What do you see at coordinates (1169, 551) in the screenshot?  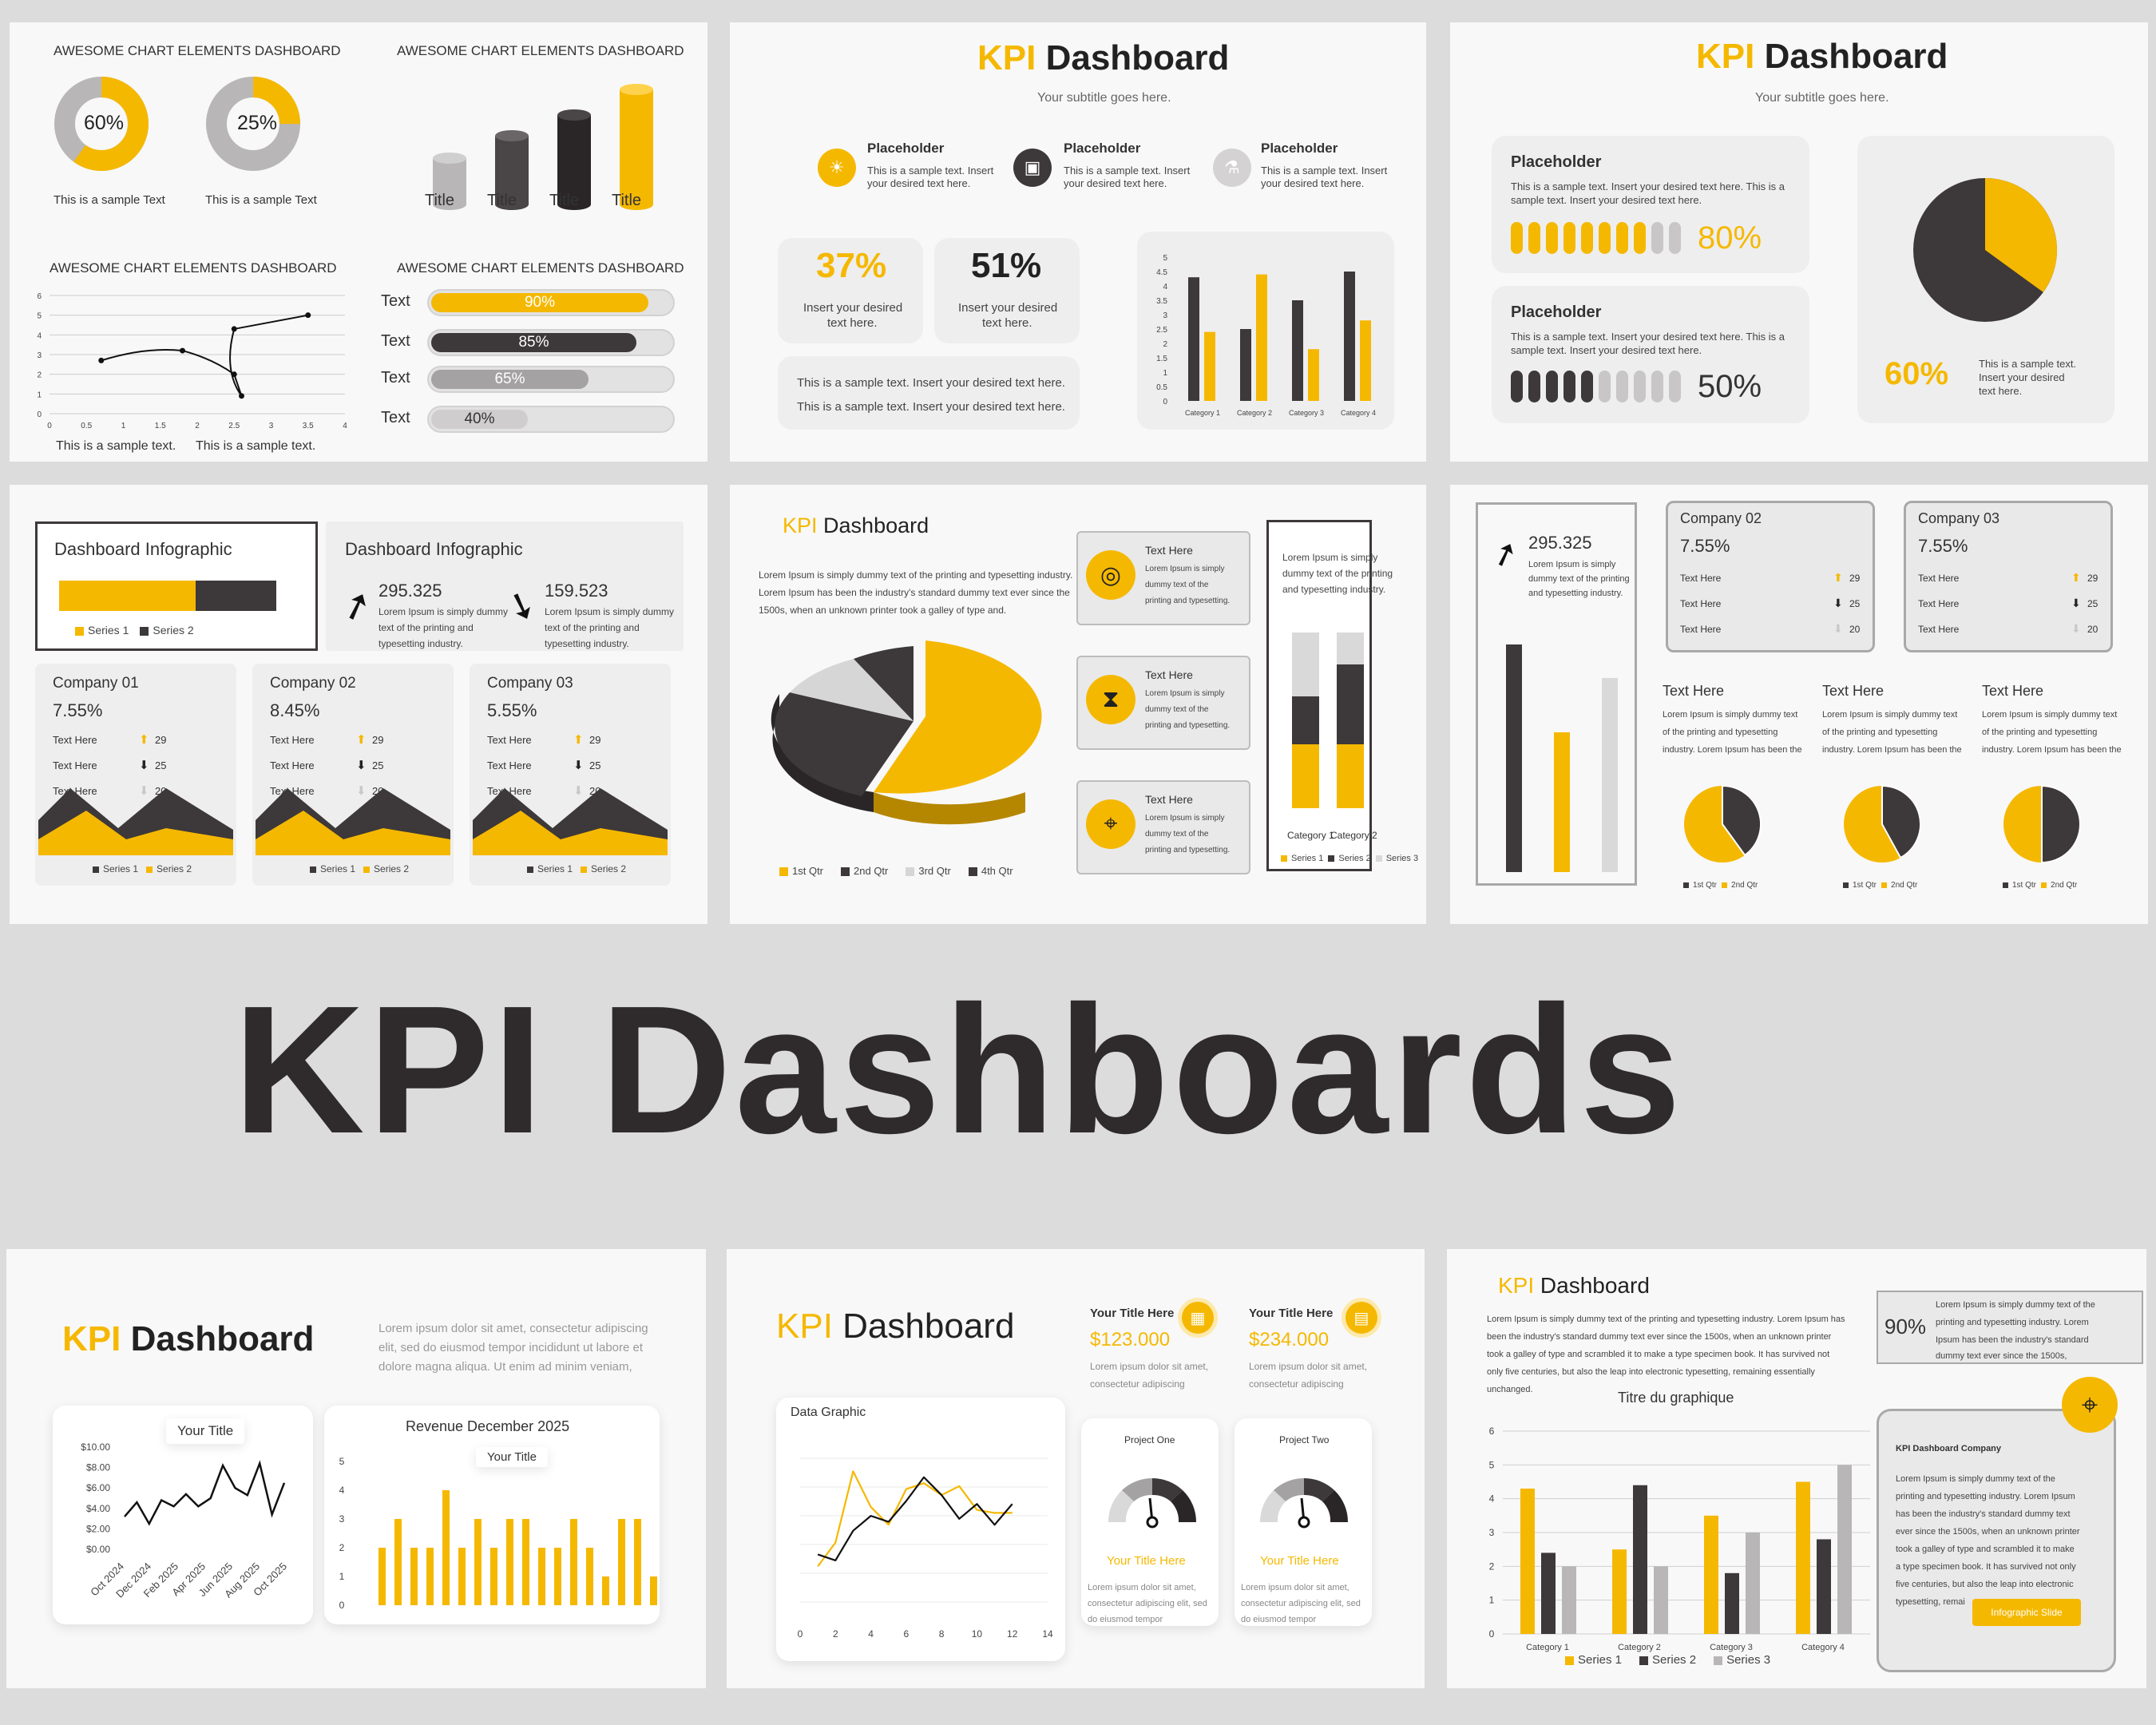 I see `item-title: Text Here` at bounding box center [1169, 551].